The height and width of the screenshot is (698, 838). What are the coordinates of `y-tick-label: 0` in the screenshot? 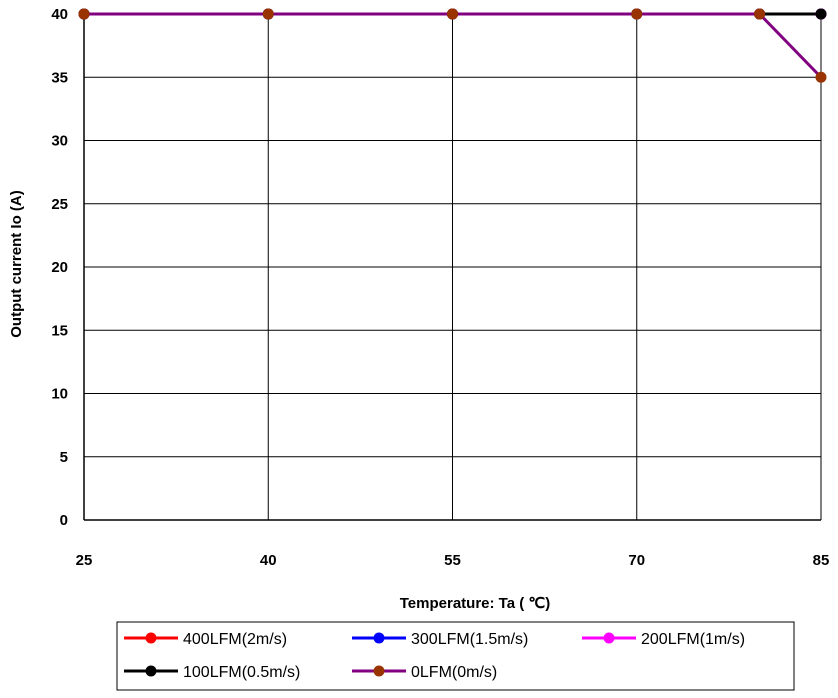 It's located at (64, 520).